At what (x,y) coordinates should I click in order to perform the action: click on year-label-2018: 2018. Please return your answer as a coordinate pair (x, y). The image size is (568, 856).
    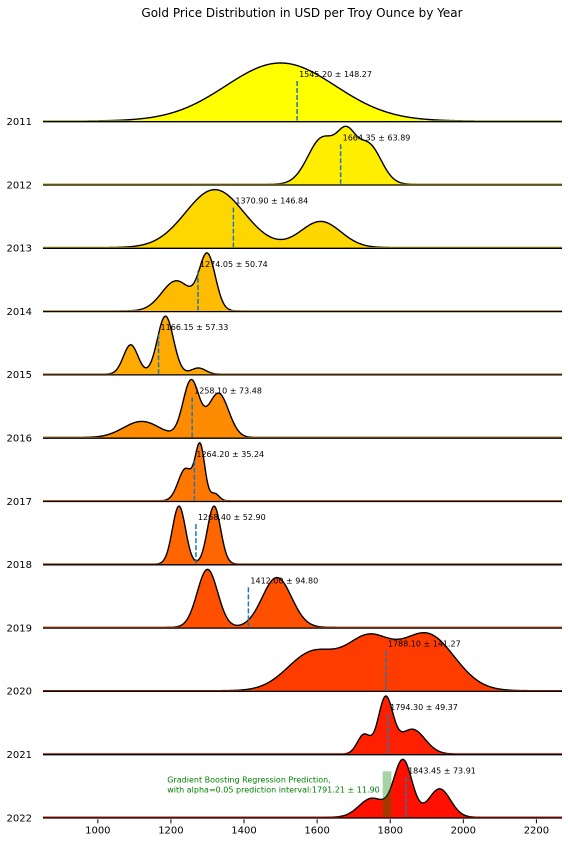
    Looking at the image, I should click on (19, 565).